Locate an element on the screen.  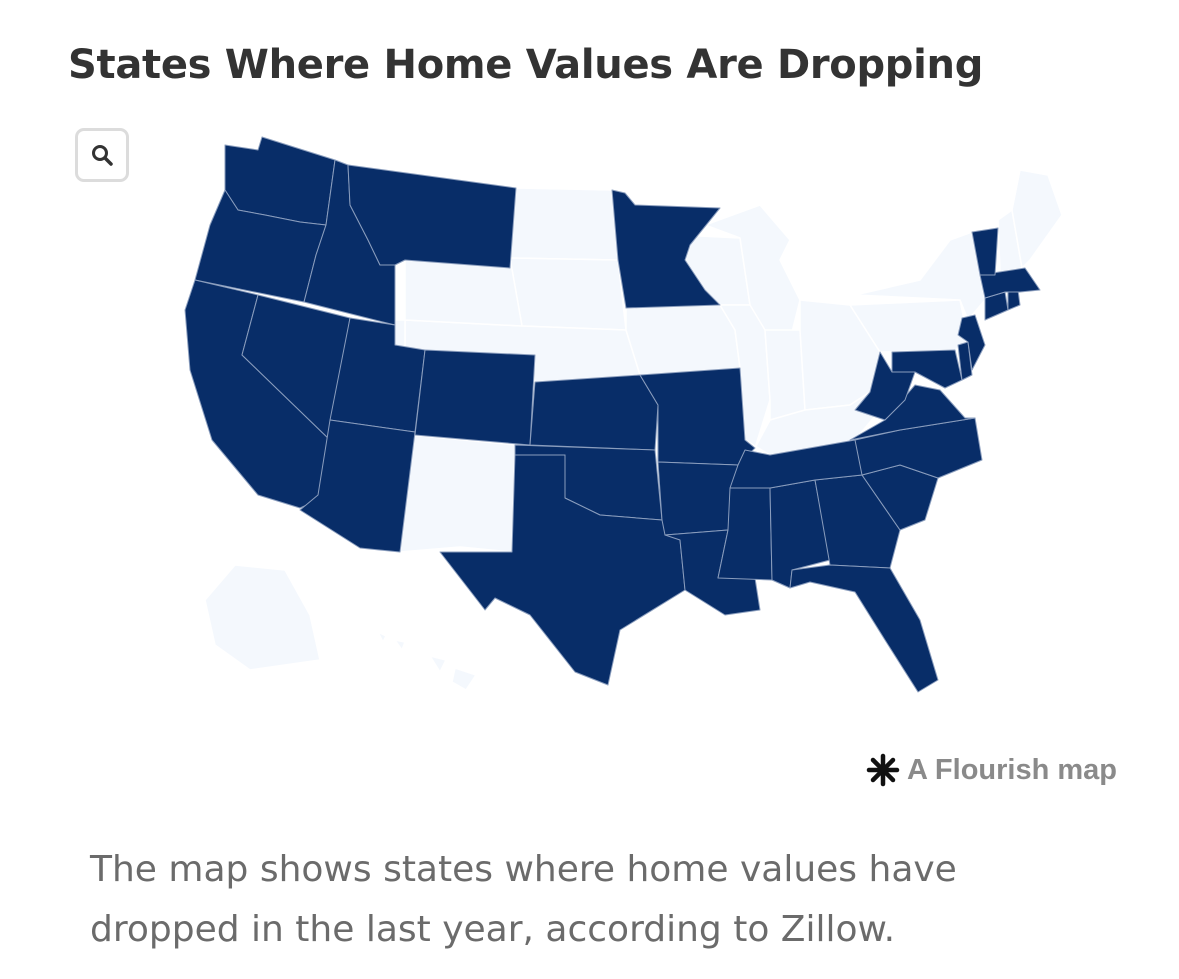
state-vermont is located at coordinates (985, 251).